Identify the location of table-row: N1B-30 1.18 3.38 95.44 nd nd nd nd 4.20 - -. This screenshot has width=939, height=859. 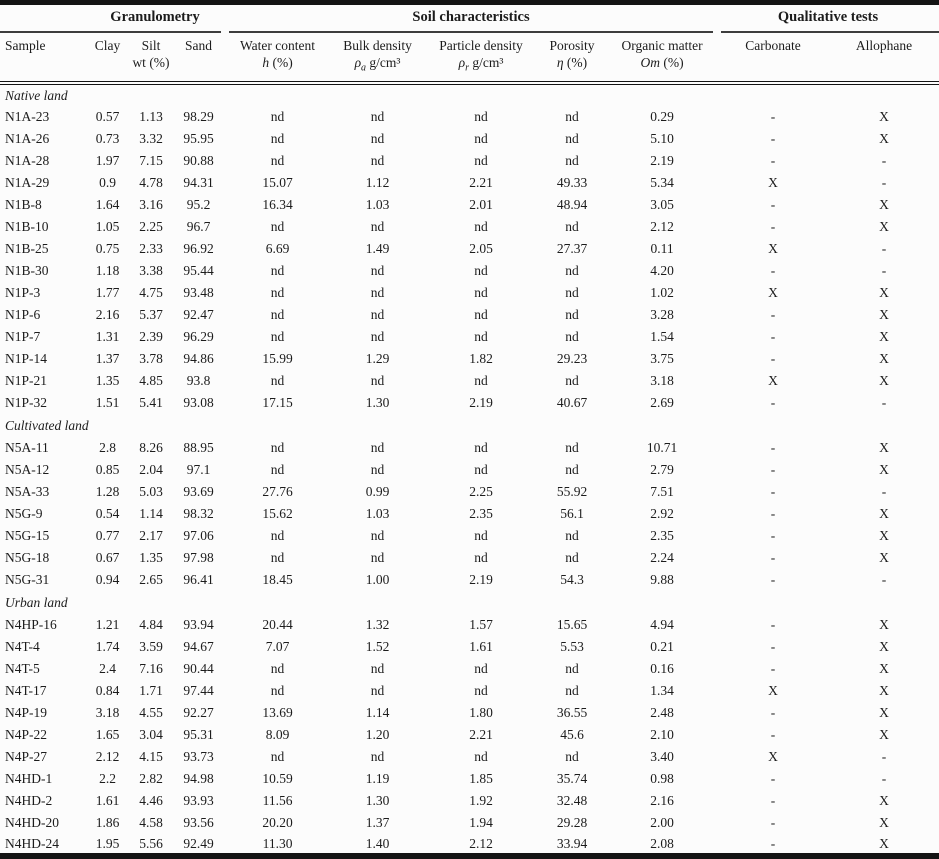
(469, 271).